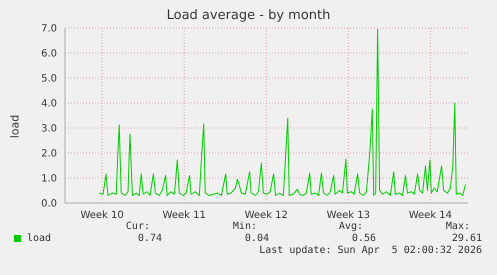 This screenshot has width=497, height=275. Describe the element at coordinates (249, 15) in the screenshot. I see `chart-title: Load average - by month` at that location.